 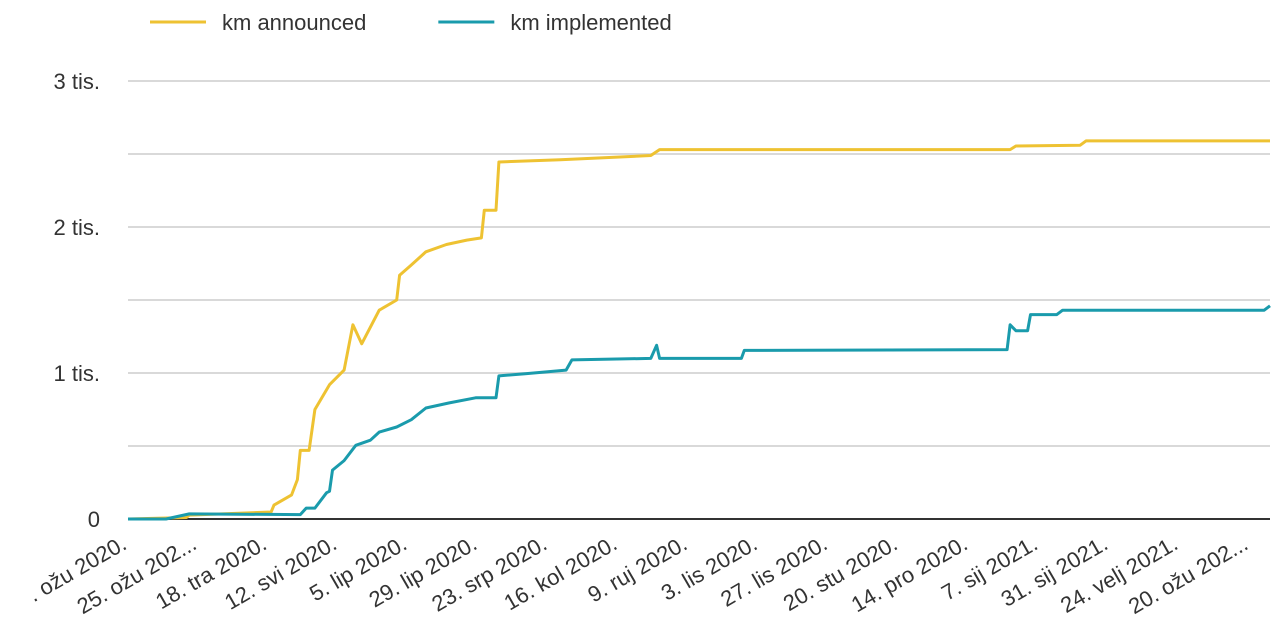 What do you see at coordinates (77, 81) in the screenshot?
I see `y-tick-label: 3 tis.` at bounding box center [77, 81].